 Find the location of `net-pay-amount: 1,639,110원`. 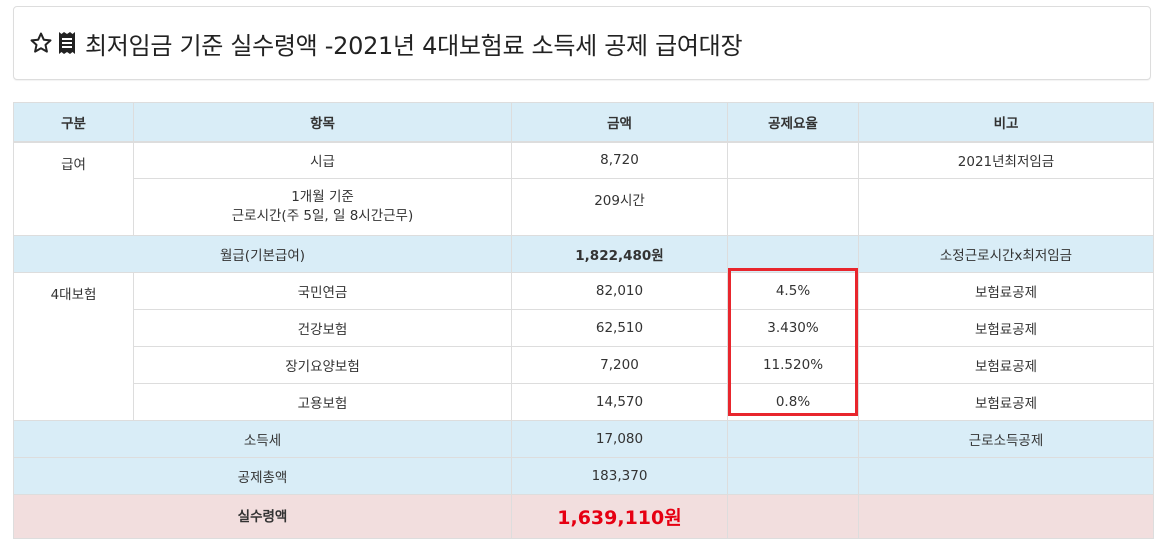

net-pay-amount: 1,639,110원 is located at coordinates (619, 516).